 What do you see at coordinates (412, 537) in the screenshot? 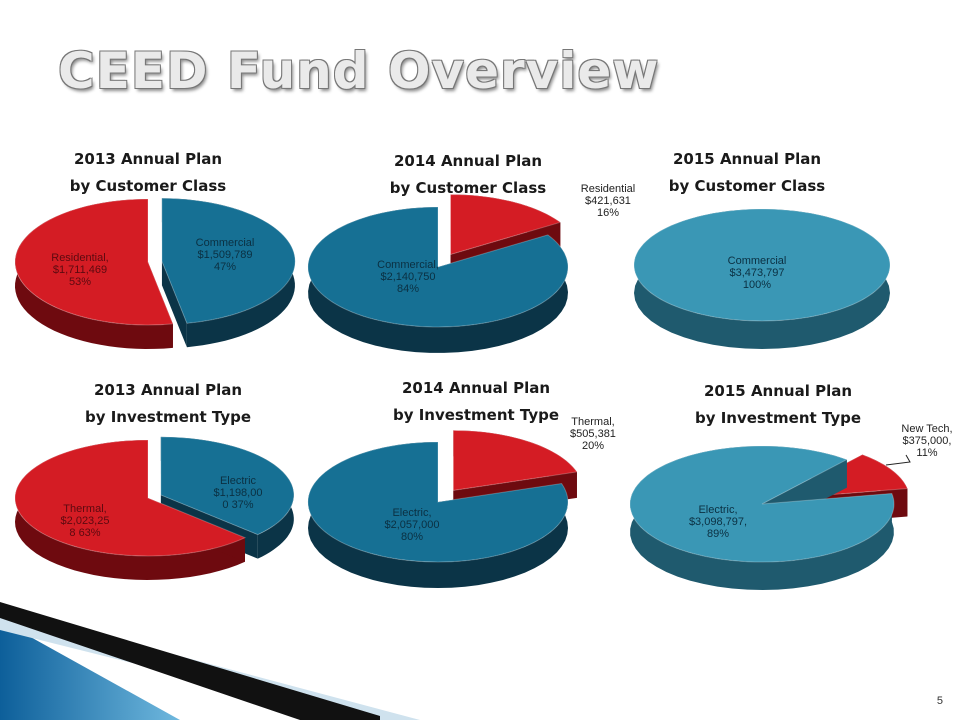
I see `slice-label-line: 80%` at bounding box center [412, 537].